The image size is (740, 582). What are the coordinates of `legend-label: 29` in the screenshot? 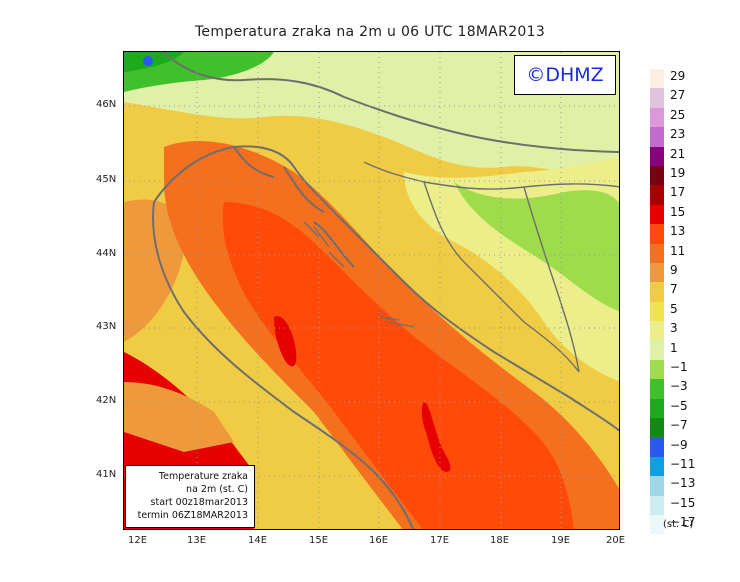 It's located at (678, 76).